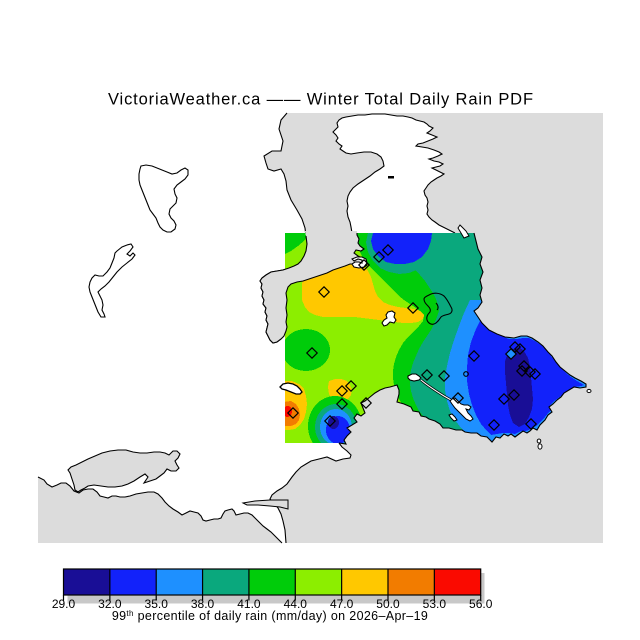  What do you see at coordinates (203, 604) in the screenshot?
I see `svg-text: 38.0` at bounding box center [203, 604].